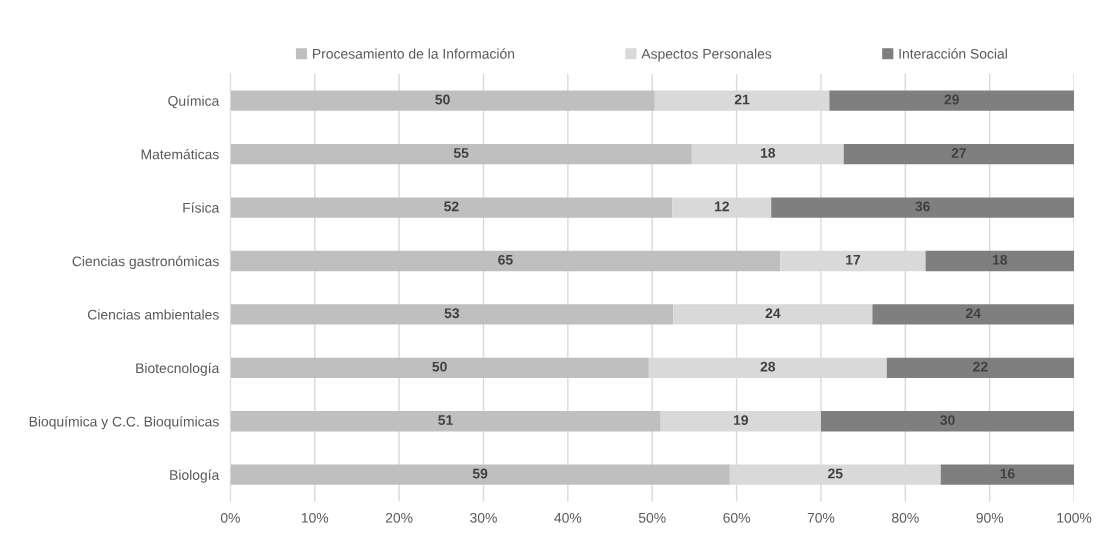 The height and width of the screenshot is (548, 1113). I want to click on x-tick-label: 90%, so click(990, 517).